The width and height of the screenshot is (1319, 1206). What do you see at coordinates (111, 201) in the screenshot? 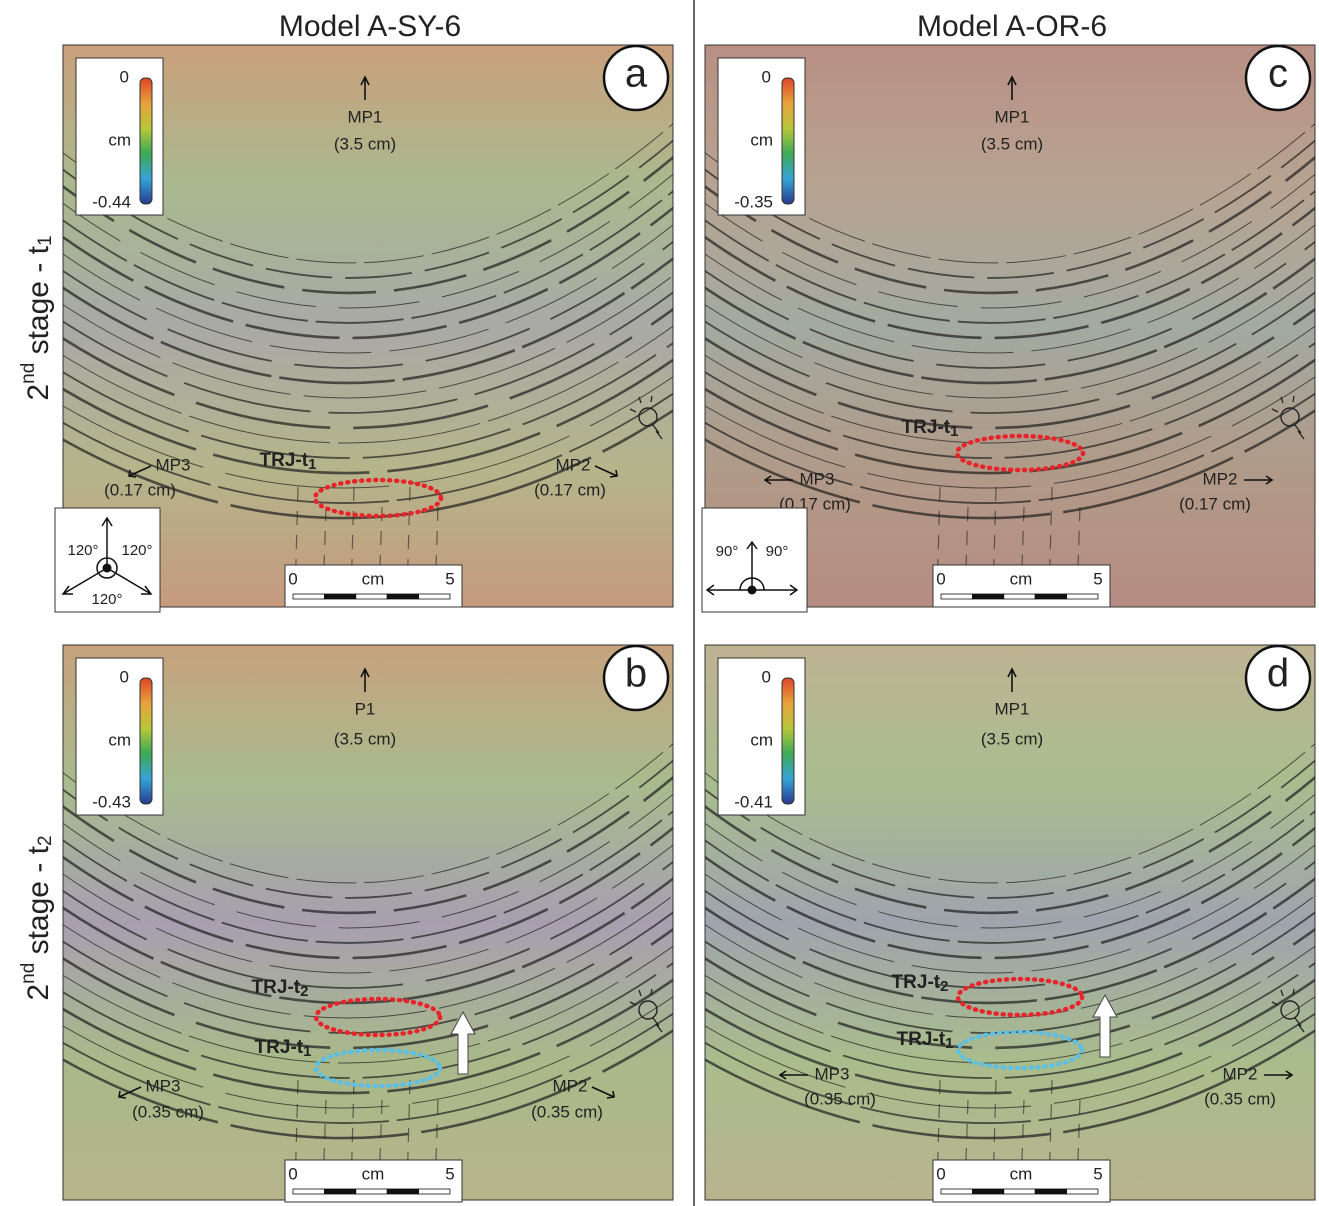
I see `colorbar-min: -0.44` at bounding box center [111, 201].